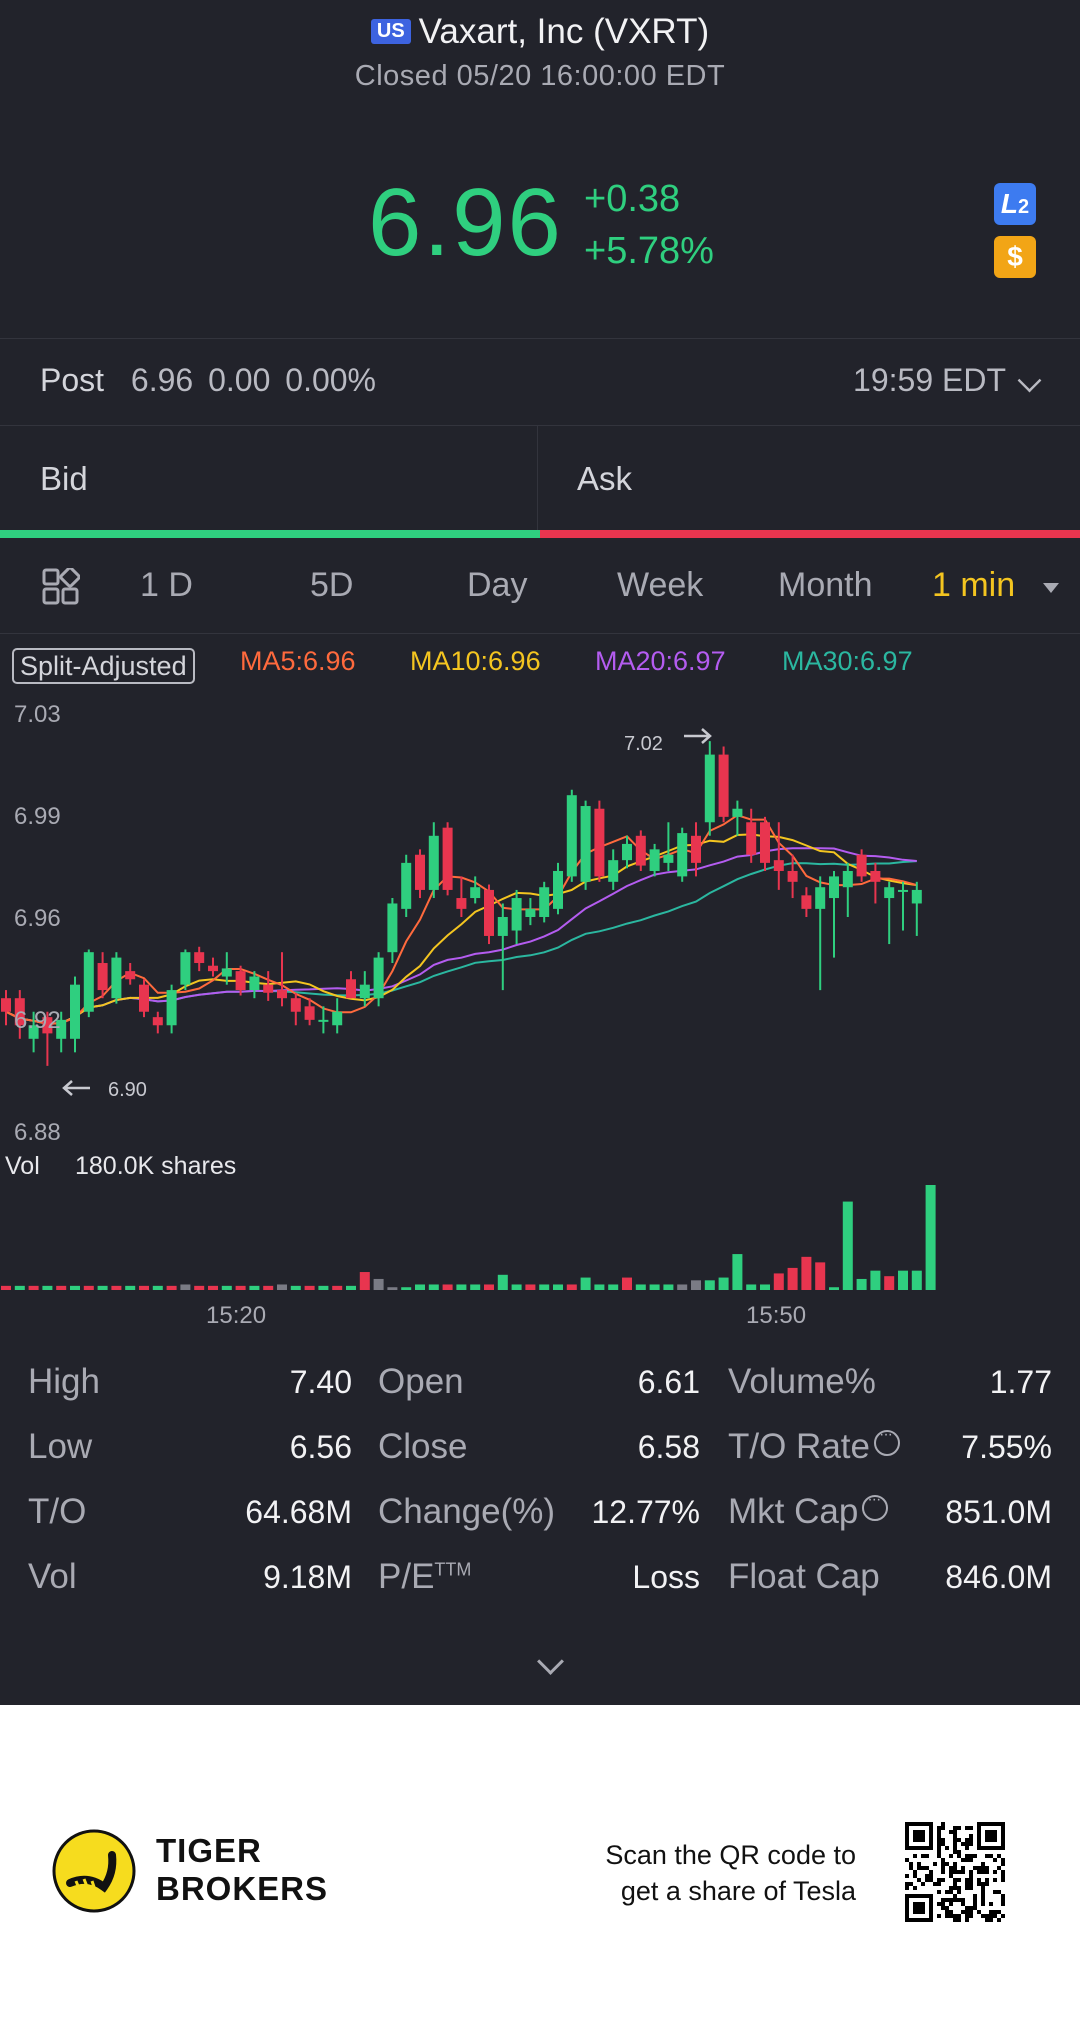 Image resolution: width=1080 pixels, height=2037 pixels. What do you see at coordinates (814, 1446) in the screenshot?
I see `stat-label: T/O Rate` at bounding box center [814, 1446].